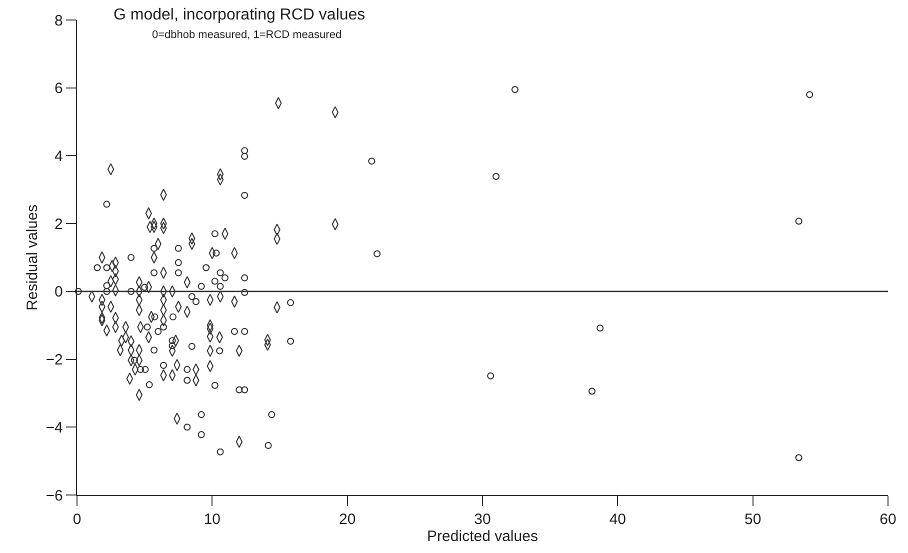  What do you see at coordinates (77, 519) in the screenshot?
I see `x-tick-label: 0` at bounding box center [77, 519].